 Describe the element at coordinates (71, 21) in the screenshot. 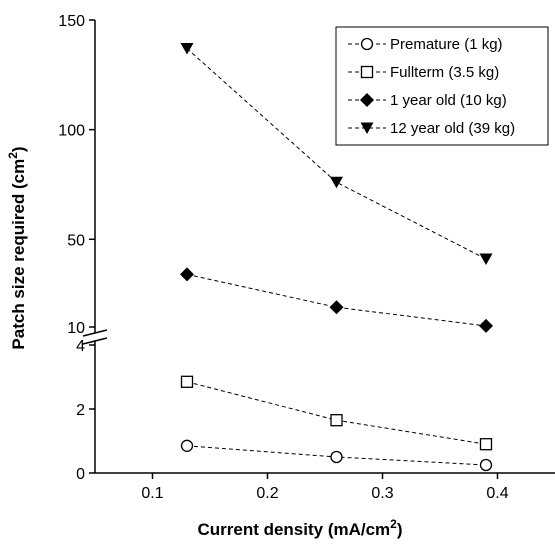

I see `y-tick-label: 150` at that location.